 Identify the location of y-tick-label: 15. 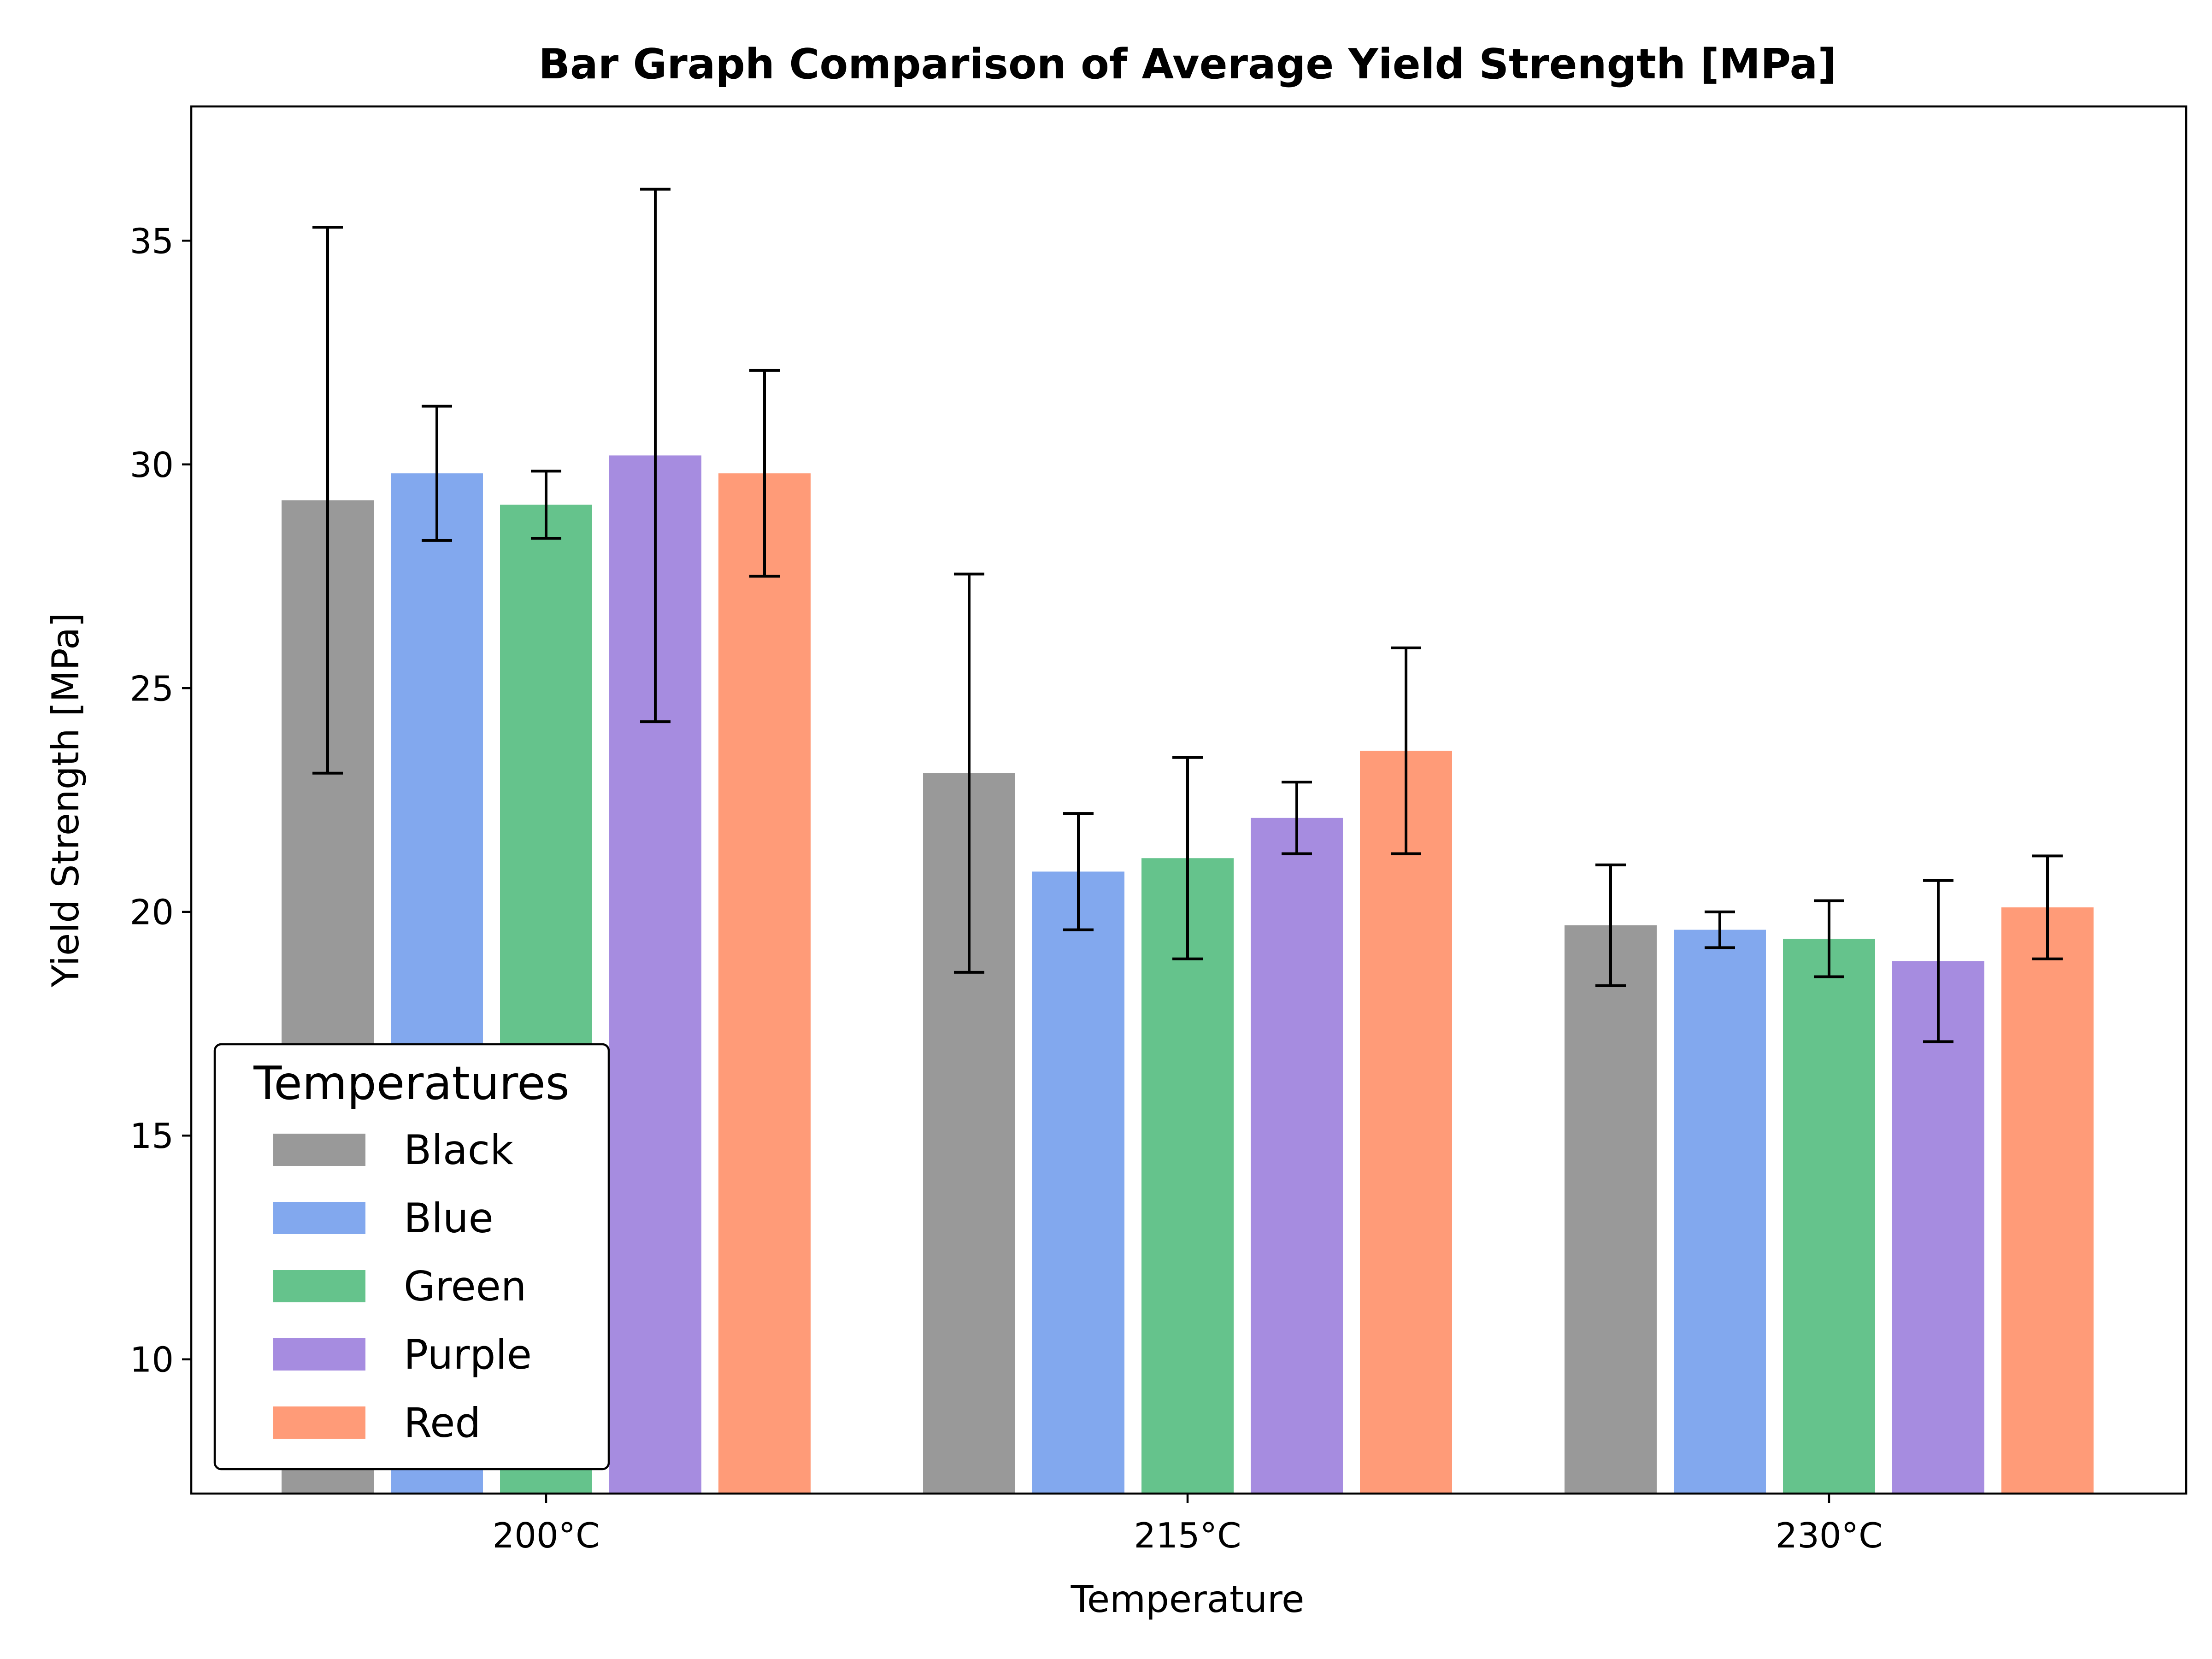
(152, 1136).